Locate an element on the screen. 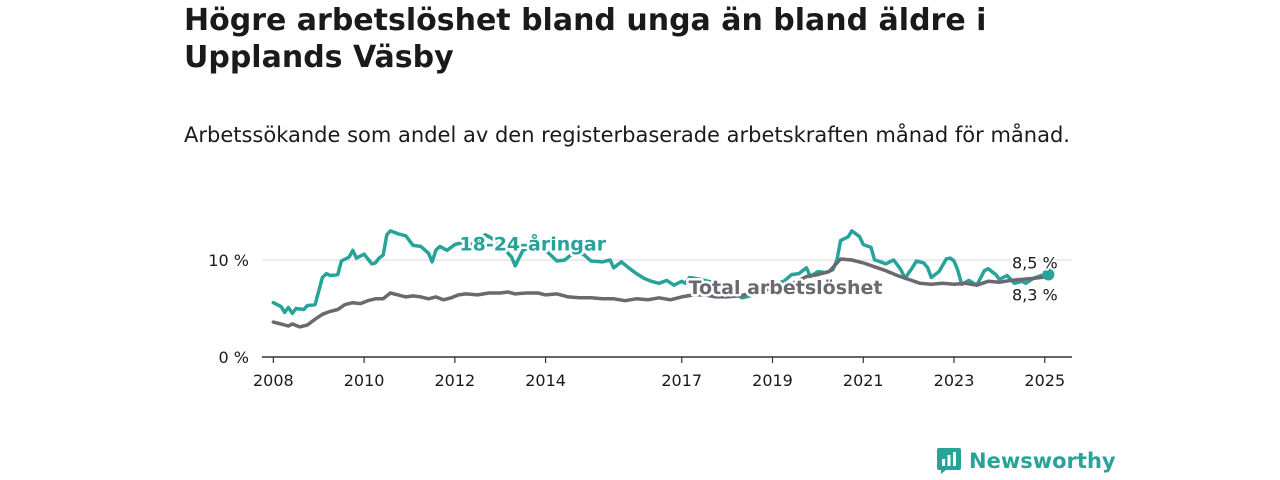  total-end-label: 8,3 % is located at coordinates (1035, 294).